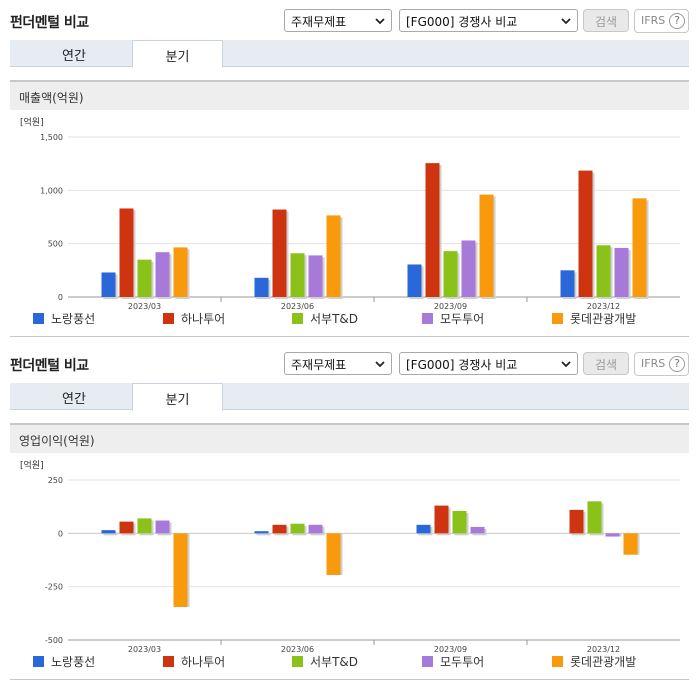  What do you see at coordinates (55, 244) in the screenshot?
I see `y-tick-label: 500` at bounding box center [55, 244].